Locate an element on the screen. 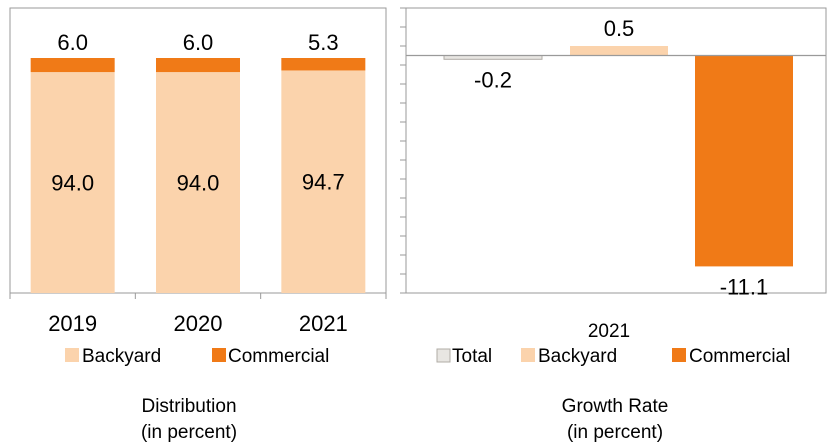  bar-backyard-2019 is located at coordinates (72, 182).